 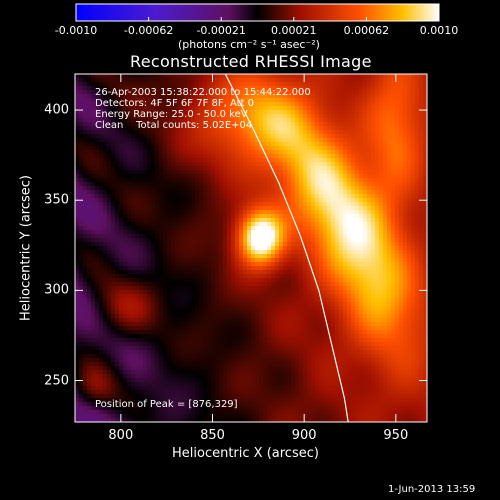 What do you see at coordinates (26, 248) in the screenshot?
I see `y-axis-label: Heliocentric Y (arcsec)` at bounding box center [26, 248].